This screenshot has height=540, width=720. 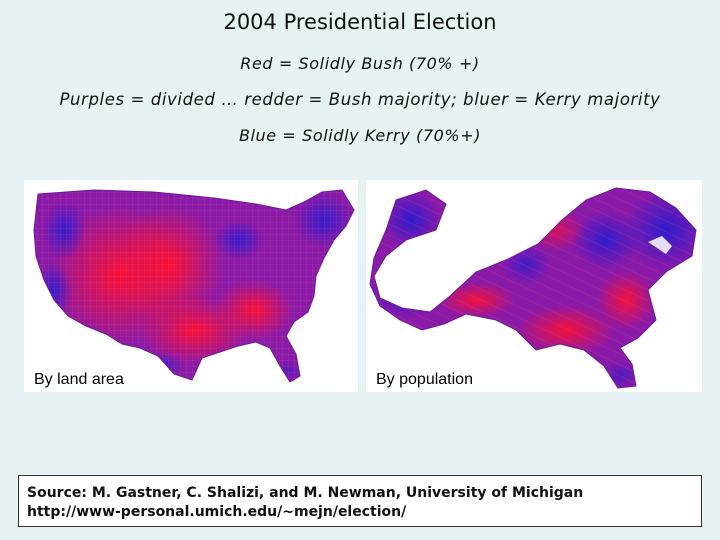 What do you see at coordinates (79, 380) in the screenshot?
I see `map-label-land-area: By land area` at bounding box center [79, 380].